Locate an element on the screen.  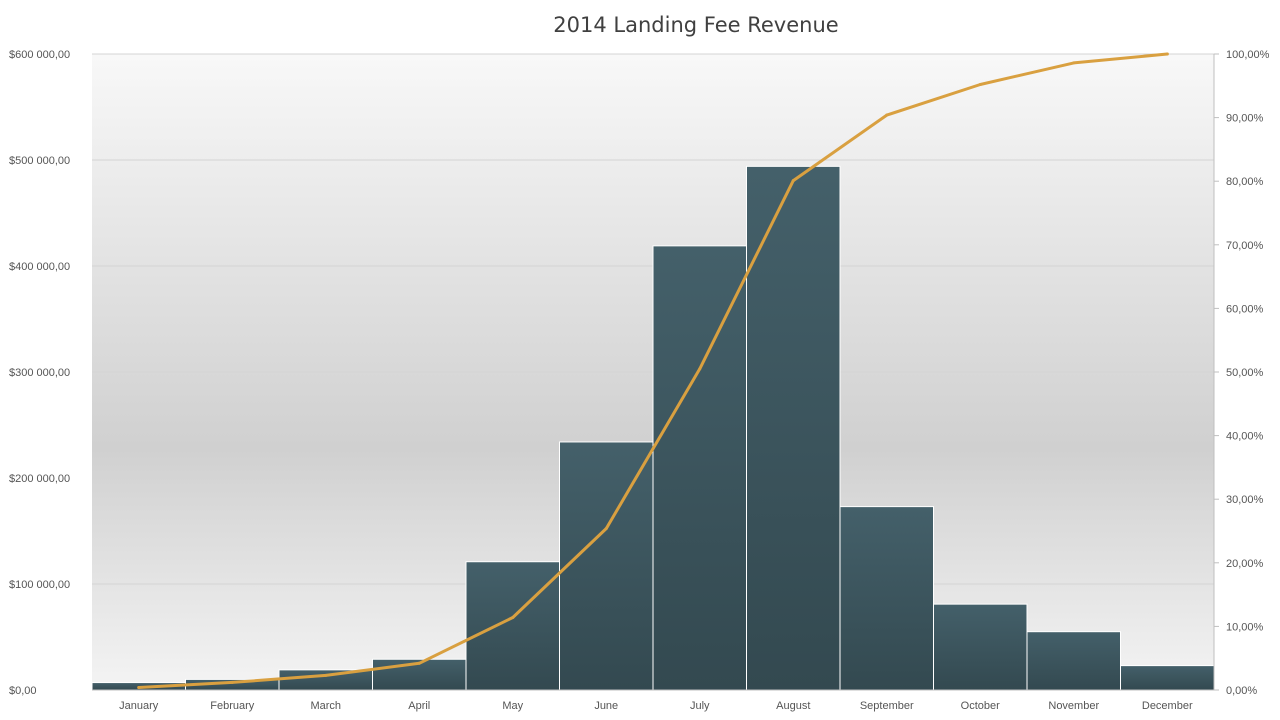
right-y-tick-label: 10,00% is located at coordinates (1245, 627).